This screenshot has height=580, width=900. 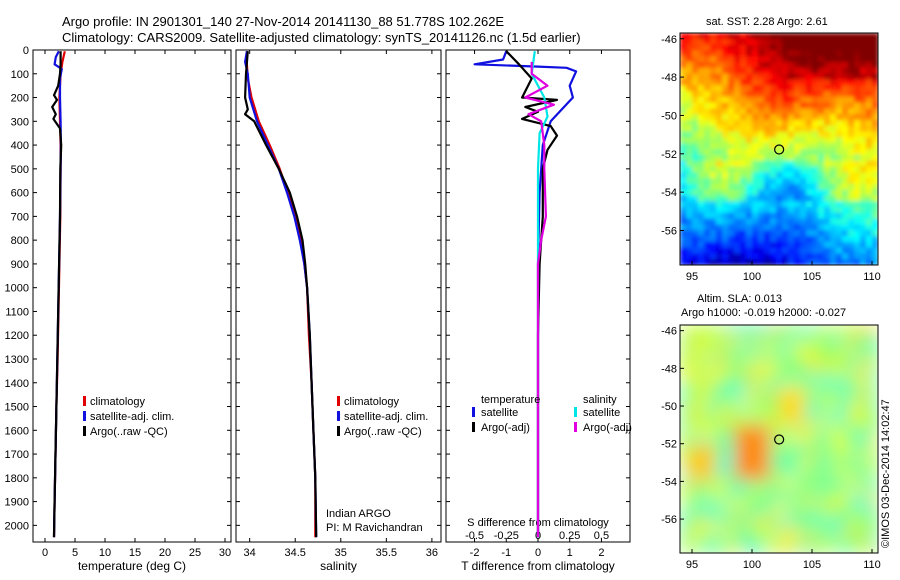 I want to click on y-tick-label: 1300, so click(x=17, y=360).